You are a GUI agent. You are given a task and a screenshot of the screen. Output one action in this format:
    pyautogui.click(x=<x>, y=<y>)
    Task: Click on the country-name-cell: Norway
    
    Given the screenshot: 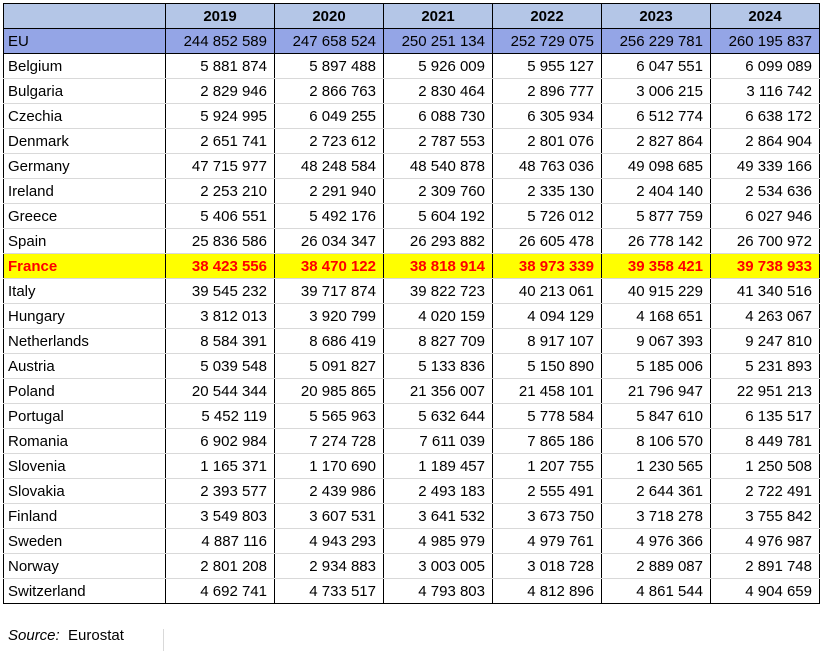 What is the action you would take?
    pyautogui.click(x=84, y=566)
    